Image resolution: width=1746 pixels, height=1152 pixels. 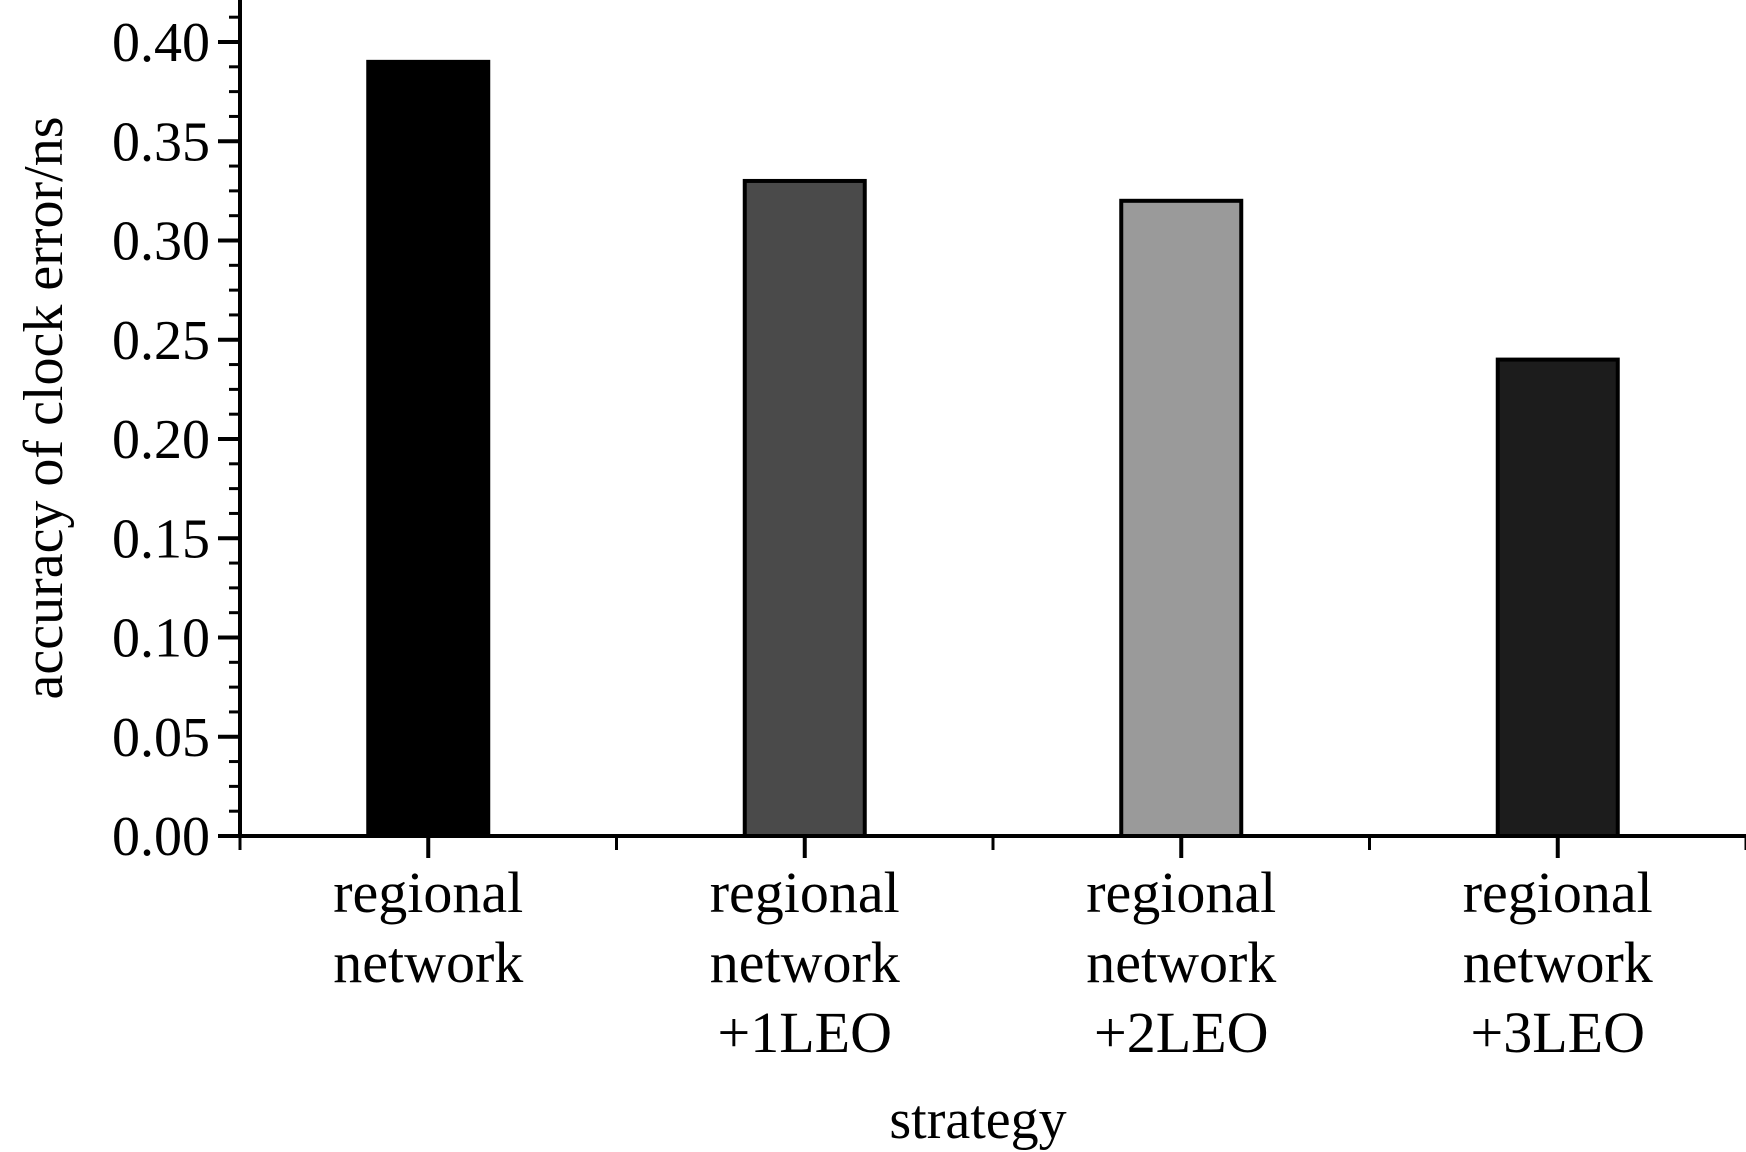 I want to click on y-tick-label: 0.40, so click(x=161, y=43).